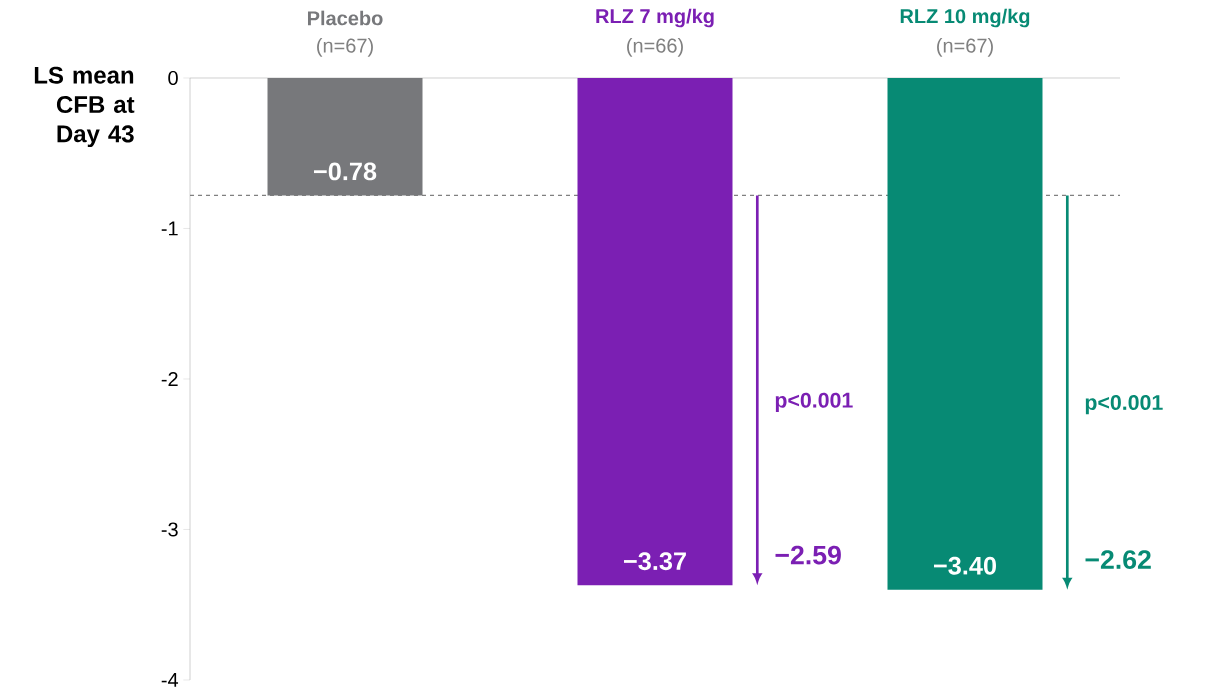 The image size is (1214, 692). I want to click on y-tick-label: -3, so click(169, 529).